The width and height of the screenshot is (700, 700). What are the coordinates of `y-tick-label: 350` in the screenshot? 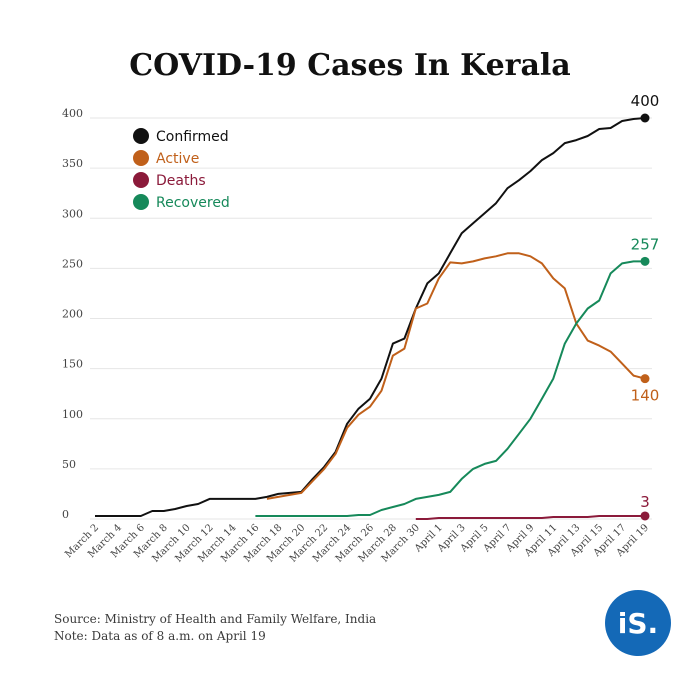 It's located at (72, 163).